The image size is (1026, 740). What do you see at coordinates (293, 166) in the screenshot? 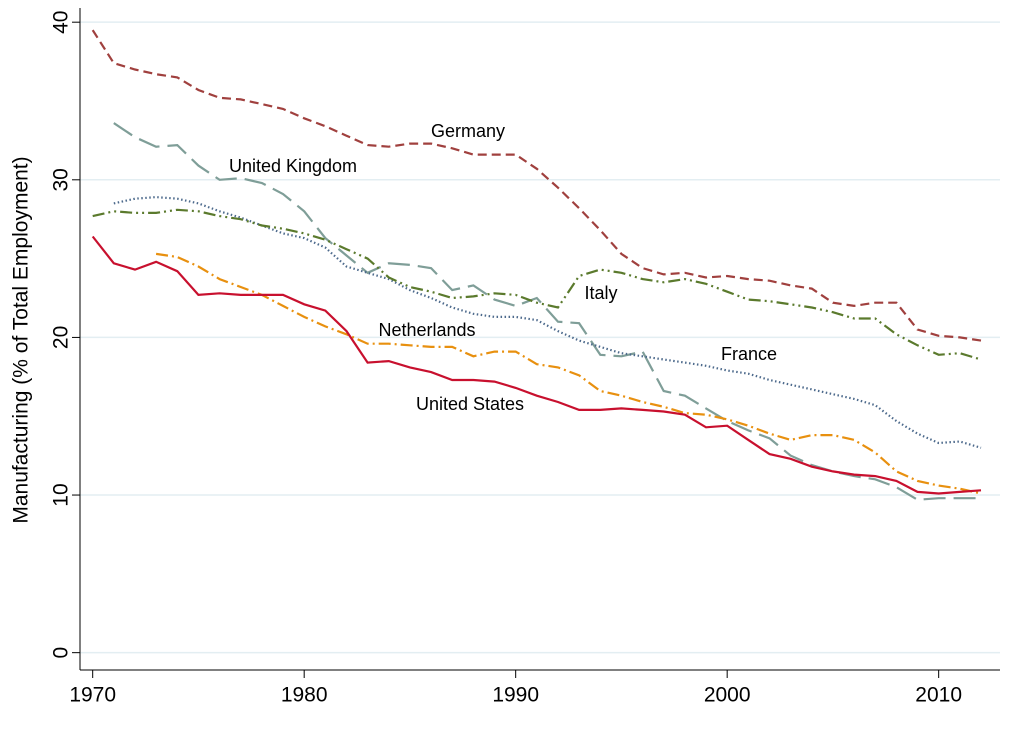
I see `series-label: United Kingdom` at bounding box center [293, 166].